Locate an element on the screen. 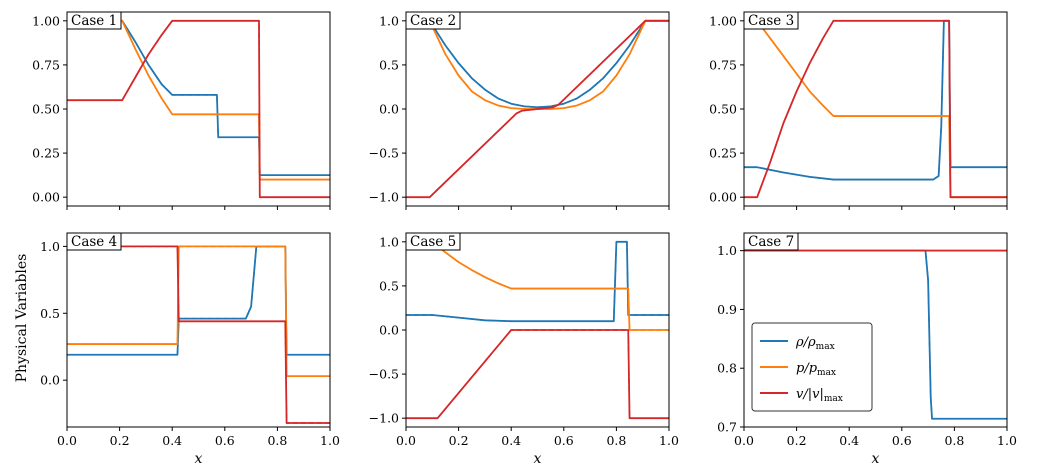 The width and height of the screenshot is (1038, 476). legend: ρ/ρmax p/pmax v/|v|max is located at coordinates (812, 367).